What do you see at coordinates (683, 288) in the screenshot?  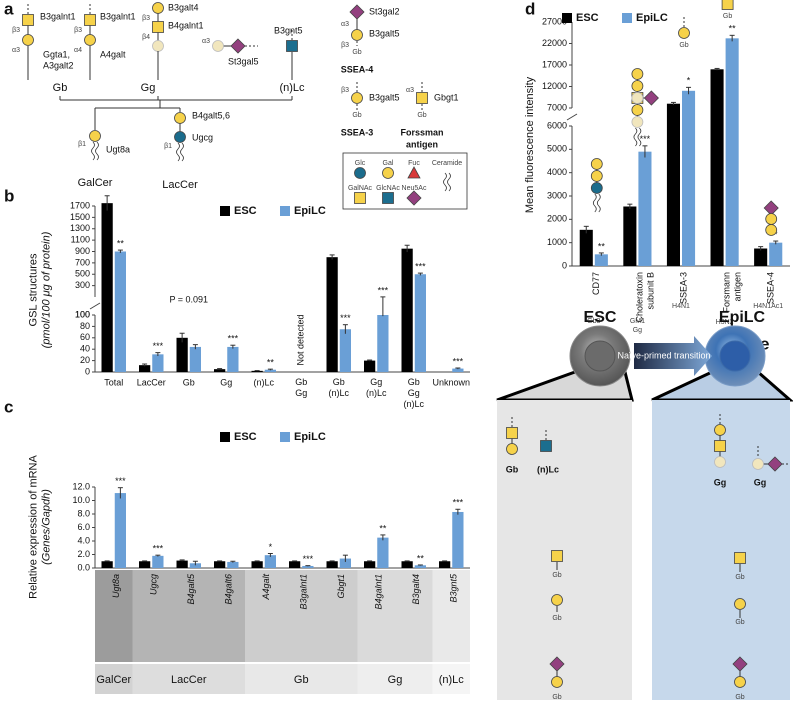 I see `x-tick-label: SSEA-3` at bounding box center [683, 288].